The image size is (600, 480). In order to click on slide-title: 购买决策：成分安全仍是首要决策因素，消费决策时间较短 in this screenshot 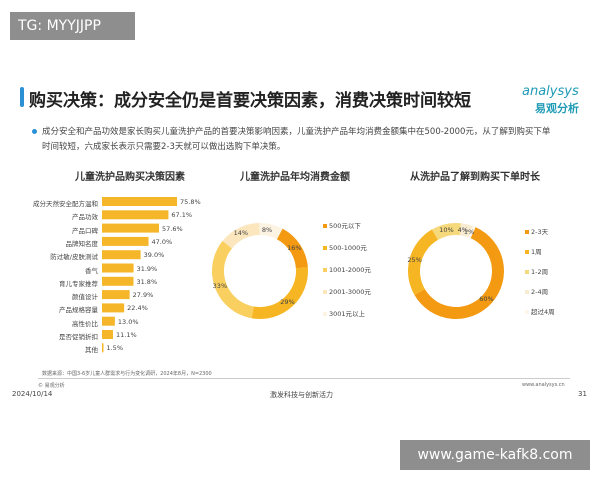, I will do `click(250, 101)`.